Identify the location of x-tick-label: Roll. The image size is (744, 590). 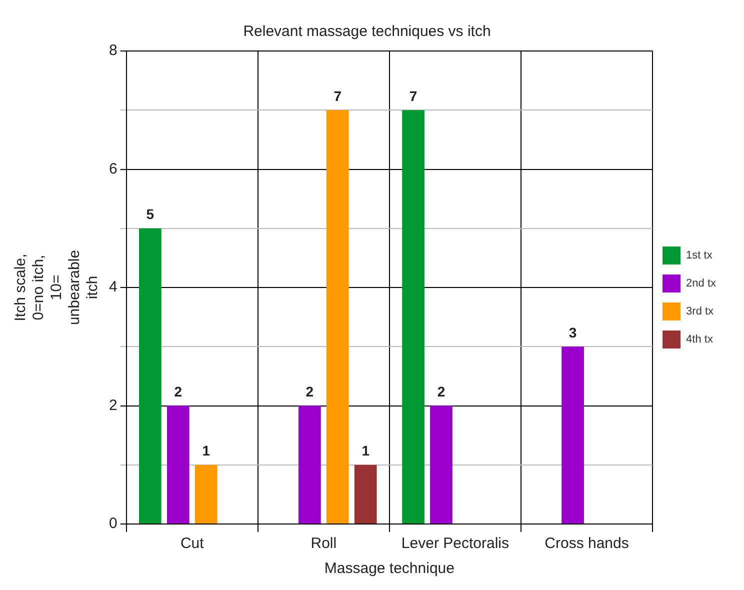
(323, 543).